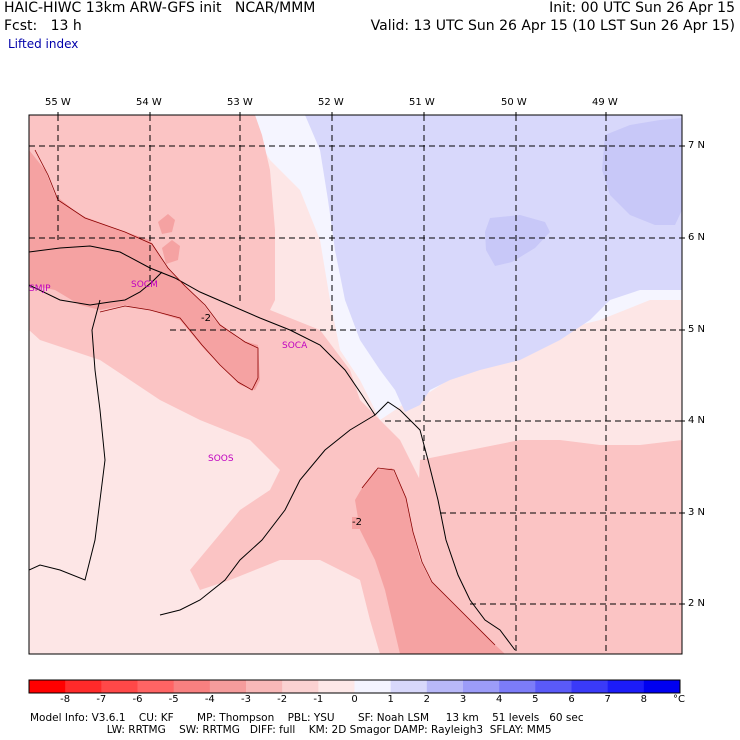 The width and height of the screenshot is (740, 740). What do you see at coordinates (357, 523) in the screenshot?
I see `contour-label-south: -2` at bounding box center [357, 523].